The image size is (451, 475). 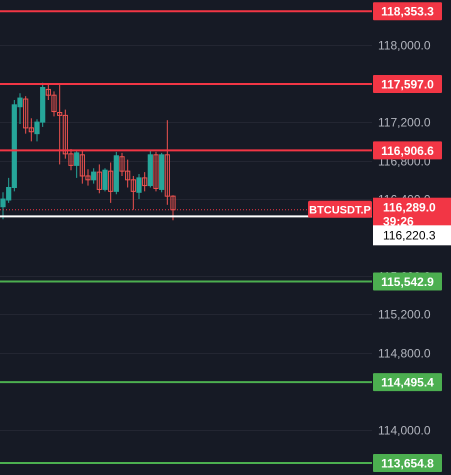 I want to click on price-tick-label: 118,000.0, so click(x=404, y=46).